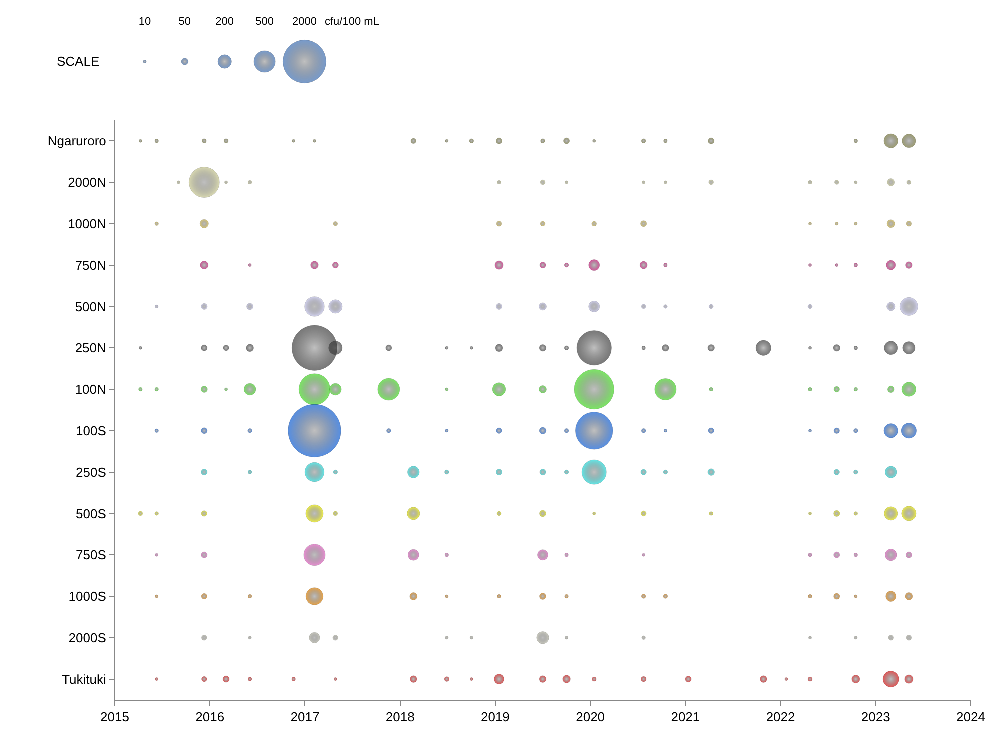 This screenshot has width=989, height=754. Describe the element at coordinates (591, 717) in the screenshot. I see `x-tick-label: 2020` at that location.